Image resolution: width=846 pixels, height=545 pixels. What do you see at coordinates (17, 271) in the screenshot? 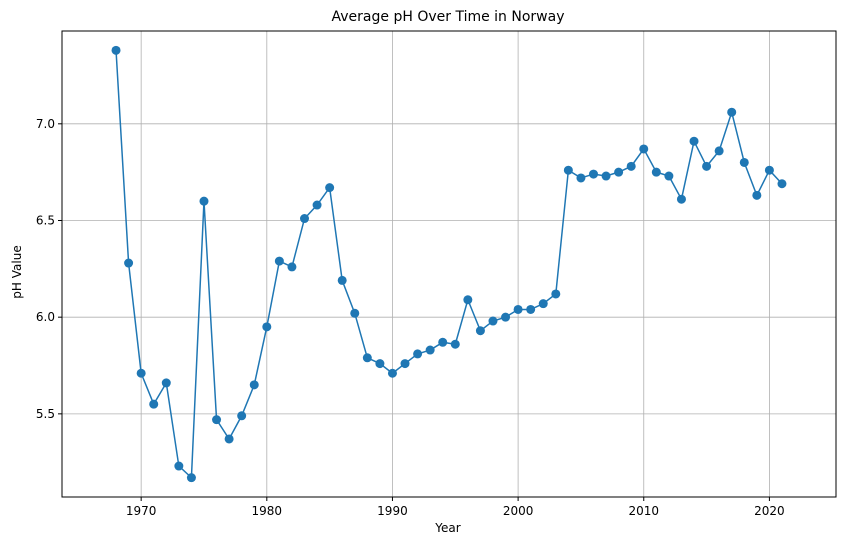
I see `y-axis-label: pH Value` at bounding box center [17, 271].